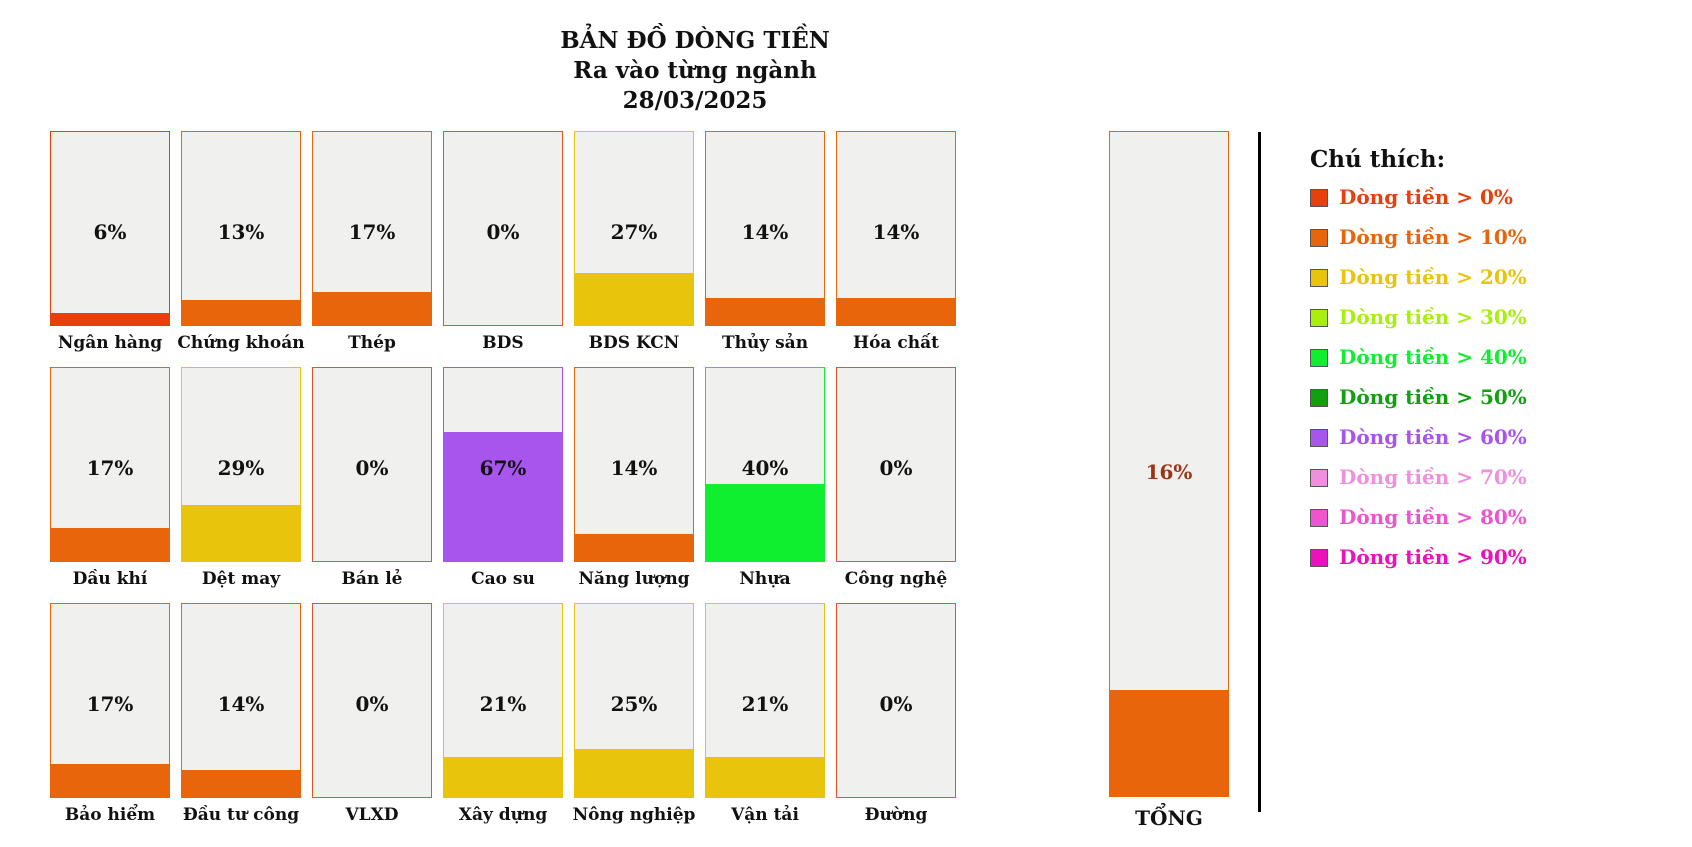  What do you see at coordinates (1433, 557) in the screenshot?
I see `legend-label: Dòng tiền > 90%` at bounding box center [1433, 557].